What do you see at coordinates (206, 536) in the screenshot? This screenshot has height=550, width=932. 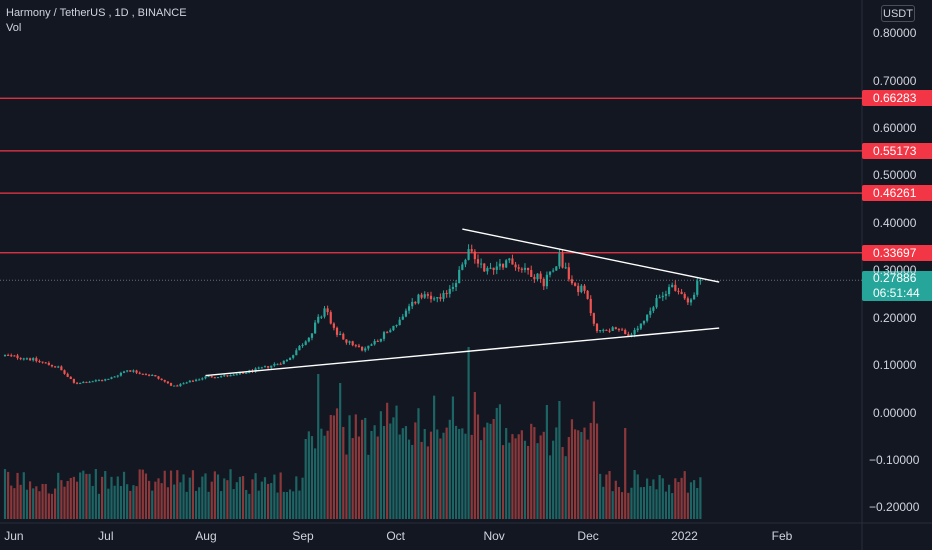 I see `time-tick-label: Aug` at bounding box center [206, 536].